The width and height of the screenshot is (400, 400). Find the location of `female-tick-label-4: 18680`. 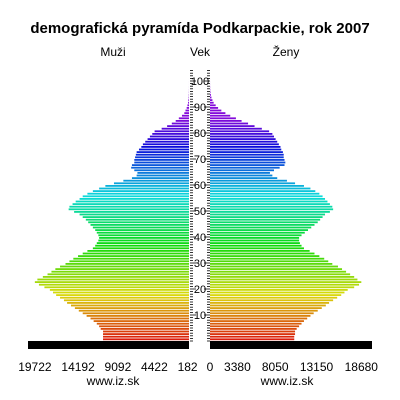

female-tick-label-4: 18680 is located at coordinates (362, 367).